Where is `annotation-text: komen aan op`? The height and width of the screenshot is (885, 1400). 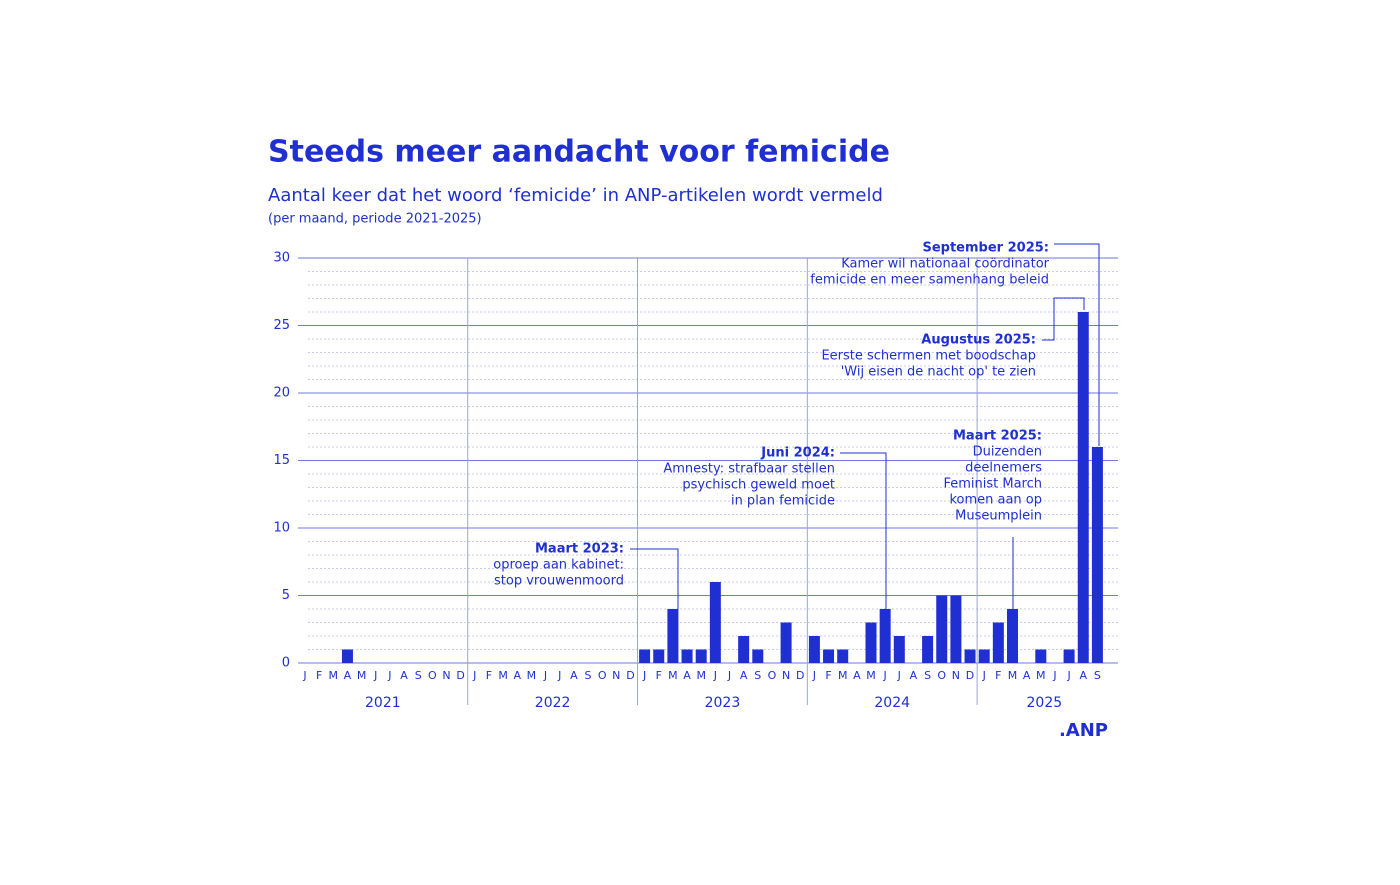
annotation-text: komen aan op is located at coordinates (995, 500).